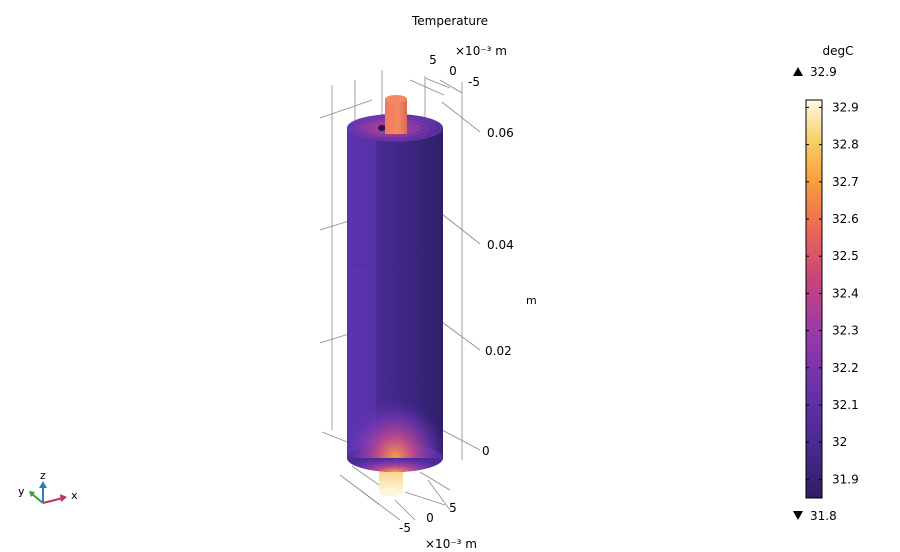 The width and height of the screenshot is (900, 552). I want to click on axis-triad: z y x, so click(48, 486).